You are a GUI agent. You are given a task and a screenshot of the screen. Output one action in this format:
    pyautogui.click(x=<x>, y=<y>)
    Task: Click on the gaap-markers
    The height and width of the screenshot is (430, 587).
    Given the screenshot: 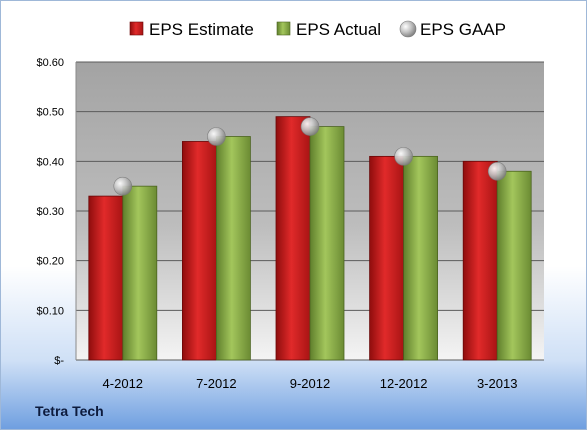 What is the action you would take?
    pyautogui.click(x=310, y=156)
    